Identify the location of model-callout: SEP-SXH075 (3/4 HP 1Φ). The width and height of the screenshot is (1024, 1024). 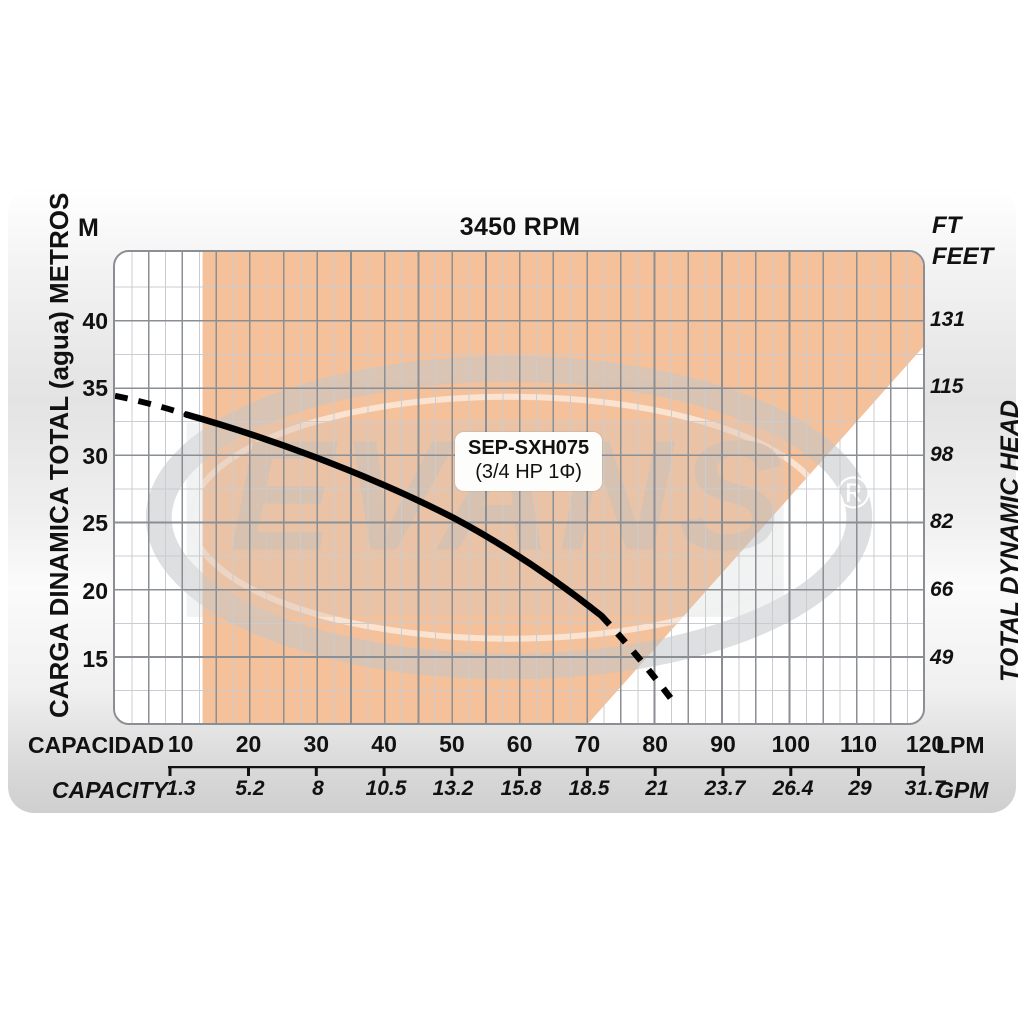
(529, 462).